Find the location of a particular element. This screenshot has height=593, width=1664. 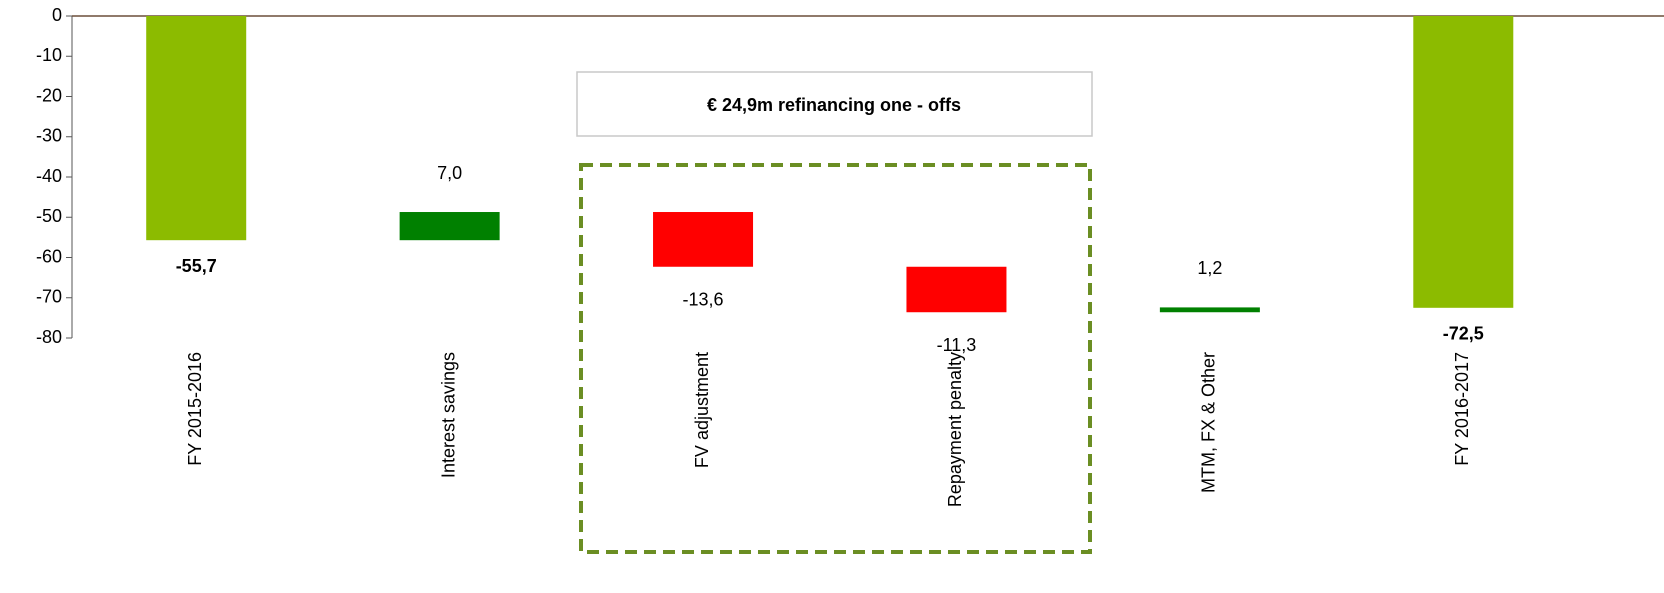

value-label: -72,5 is located at coordinates (1463, 334).